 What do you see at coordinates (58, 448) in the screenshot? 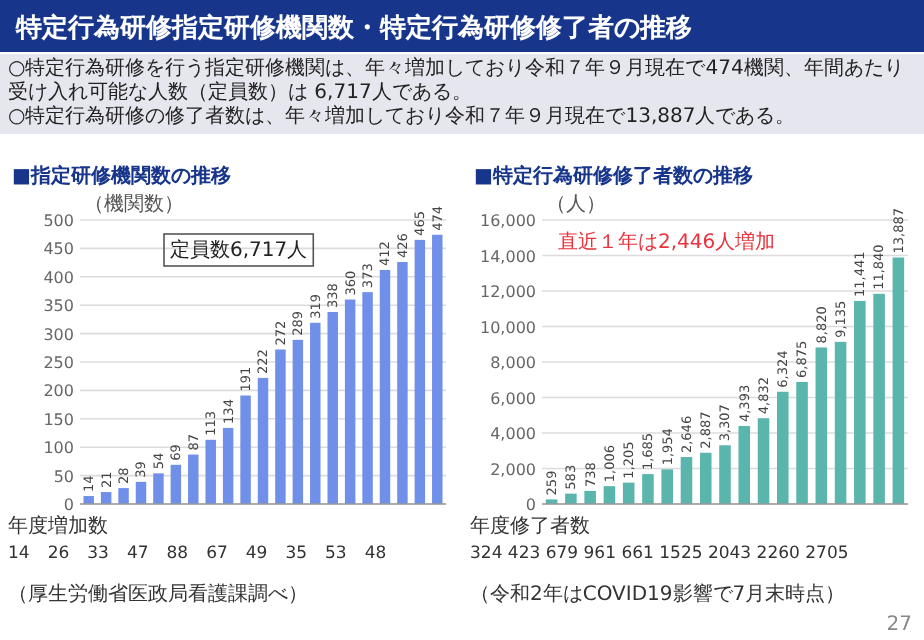
I see `y-tick-label: 100` at bounding box center [58, 448].